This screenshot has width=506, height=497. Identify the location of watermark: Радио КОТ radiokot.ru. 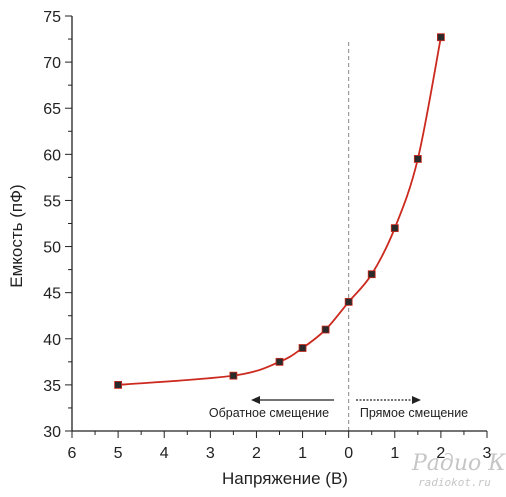
(458, 470).